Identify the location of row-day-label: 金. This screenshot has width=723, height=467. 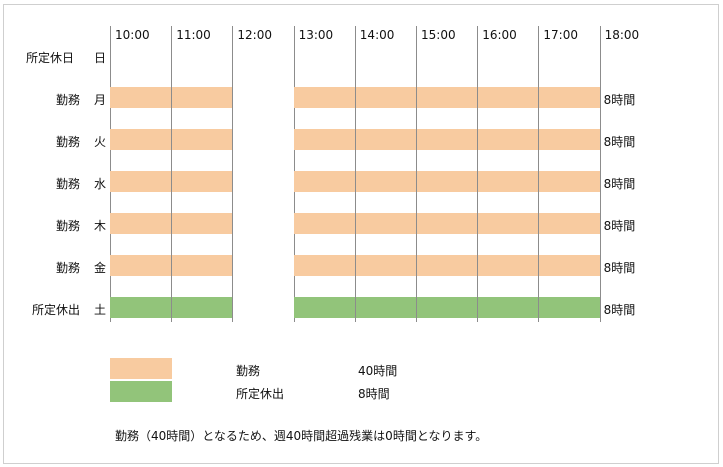
(100, 268).